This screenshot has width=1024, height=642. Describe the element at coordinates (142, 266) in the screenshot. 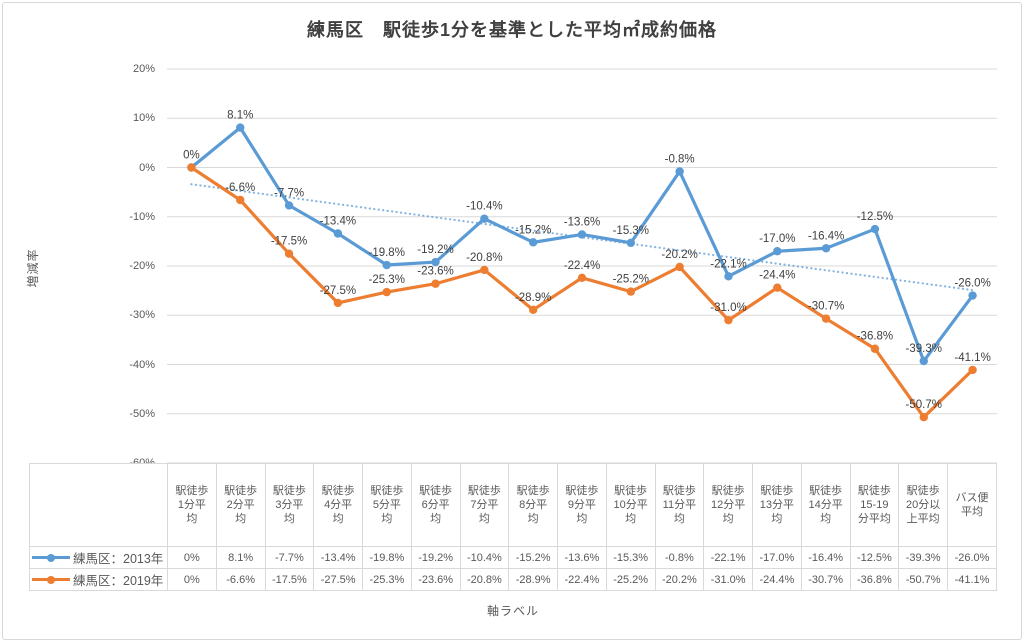

I see `y-axis-tick: -20%` at that location.